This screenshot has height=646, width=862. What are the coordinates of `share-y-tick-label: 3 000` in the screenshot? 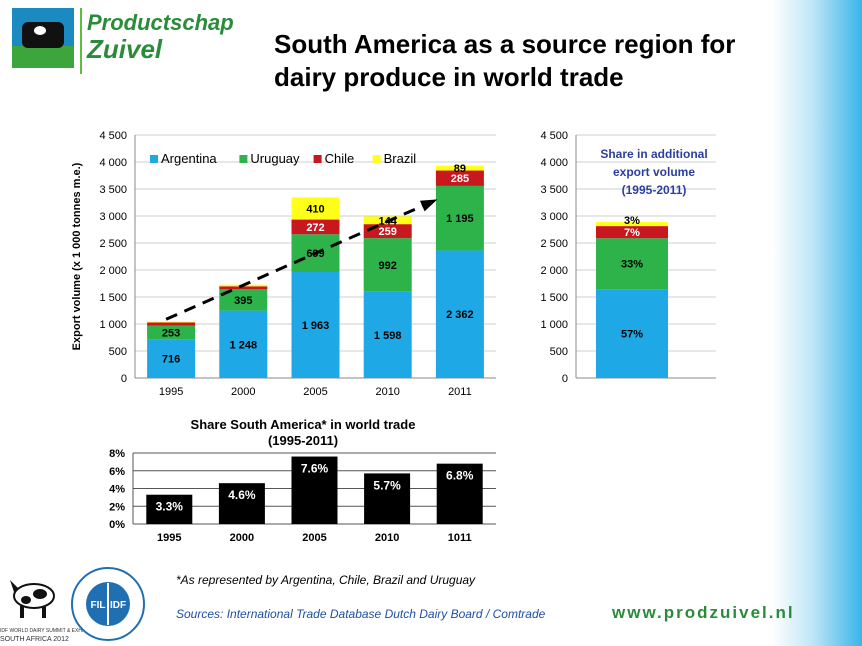 It's located at (554, 217).